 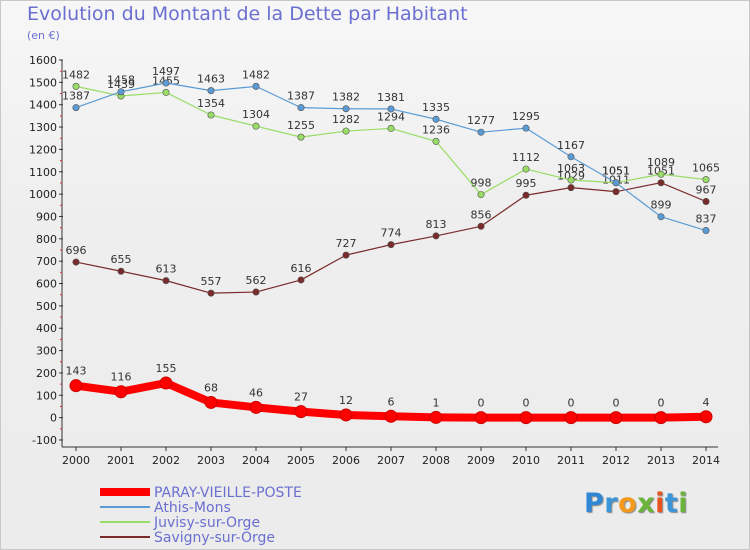 I want to click on data-label: 967, so click(x=706, y=189).